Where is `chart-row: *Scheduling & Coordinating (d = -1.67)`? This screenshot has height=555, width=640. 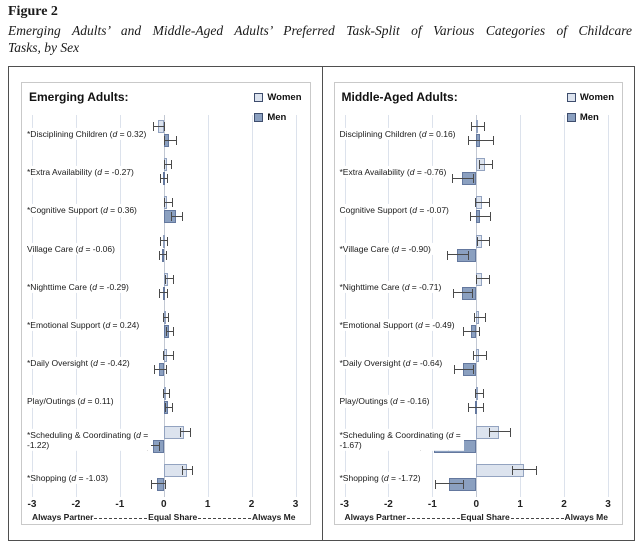
chart-row: *Scheduling & Coordinating (d = -1.67) is located at coordinates (474, 440).